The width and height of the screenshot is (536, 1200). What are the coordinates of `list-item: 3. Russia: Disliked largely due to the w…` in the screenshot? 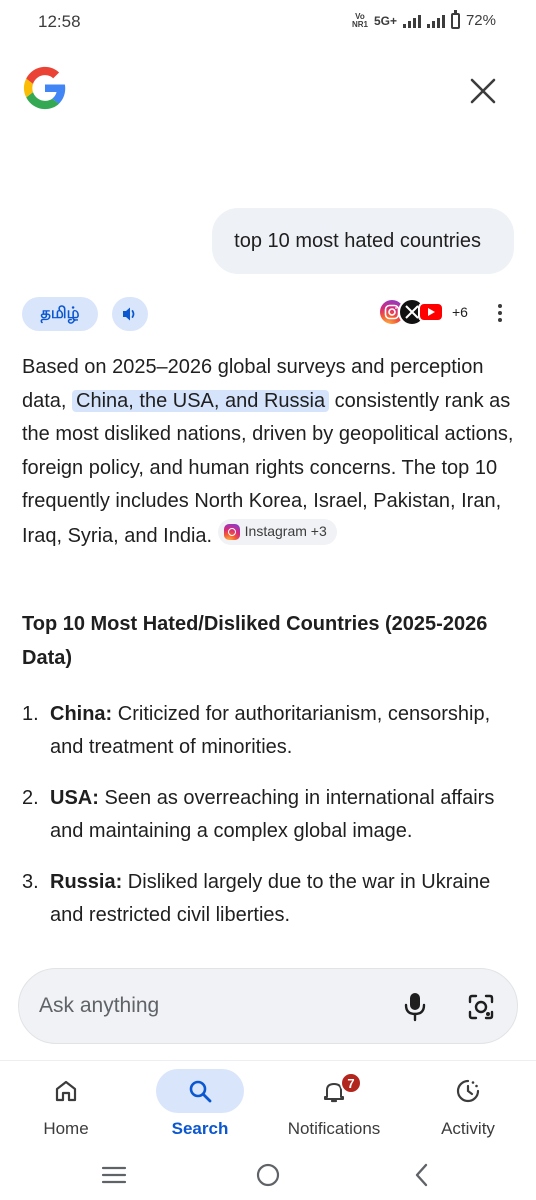 It's located at (269, 899).